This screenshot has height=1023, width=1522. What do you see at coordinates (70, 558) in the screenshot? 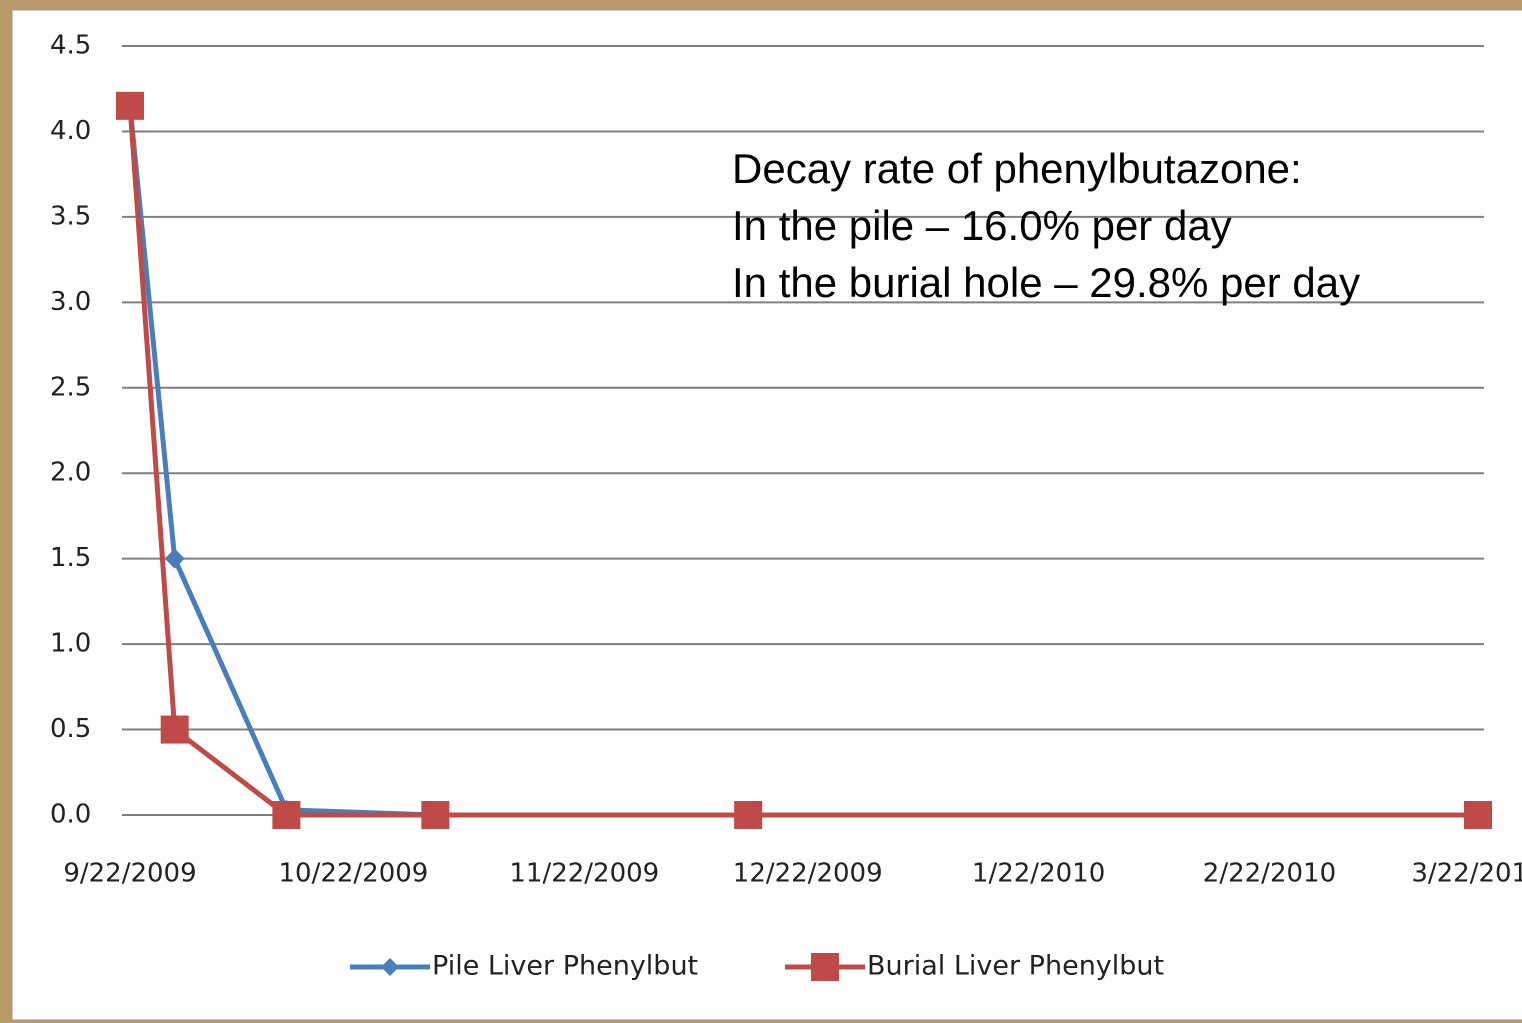
I see `y-tick-label: 1.5` at bounding box center [70, 558].